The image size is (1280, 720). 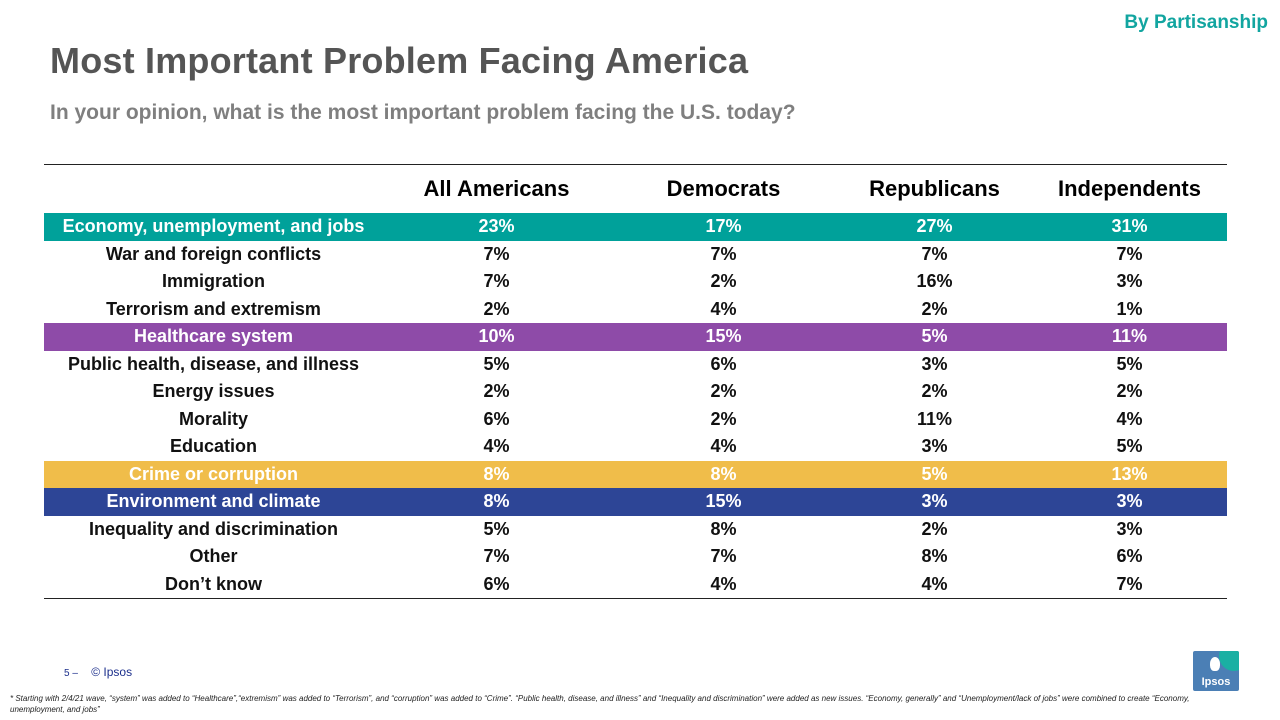 I want to click on value-democrats: 17%, so click(x=723, y=226).